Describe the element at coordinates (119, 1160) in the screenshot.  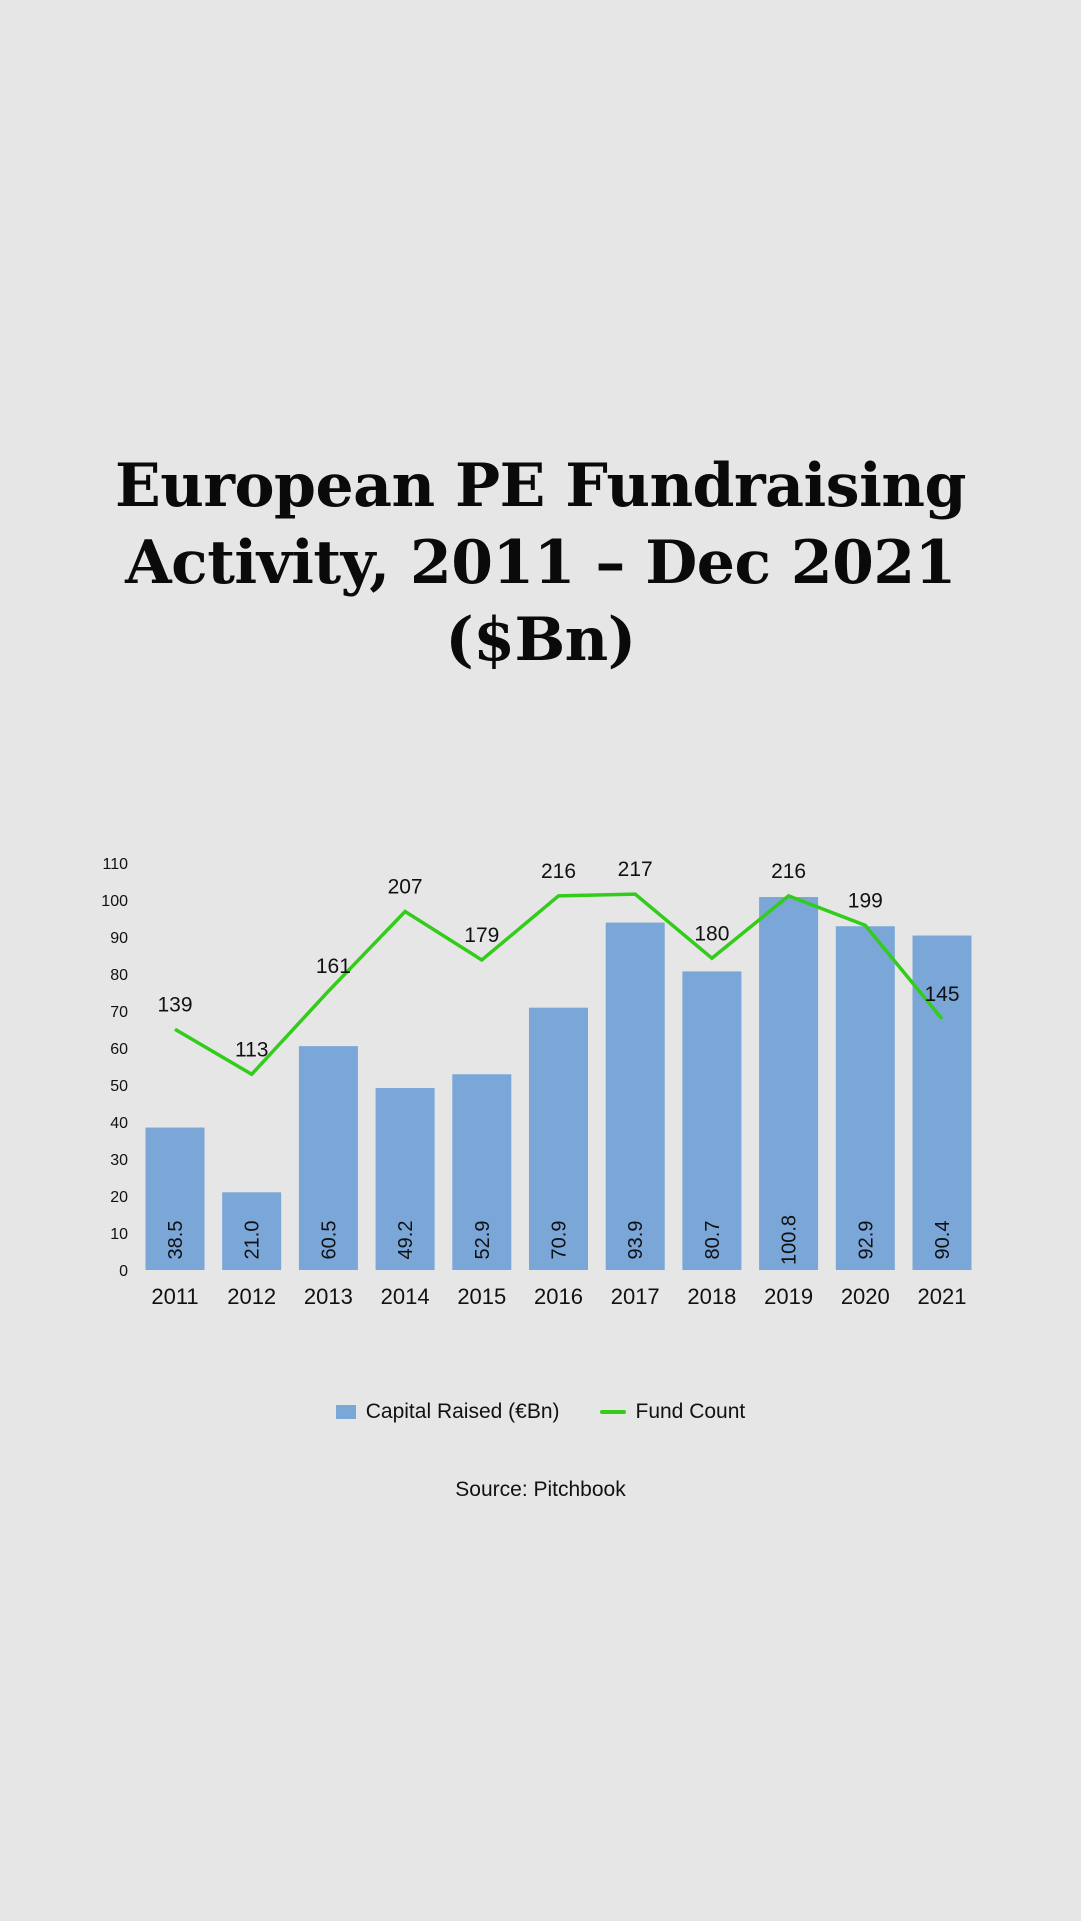
I see `y-tick-label: 30` at that location.